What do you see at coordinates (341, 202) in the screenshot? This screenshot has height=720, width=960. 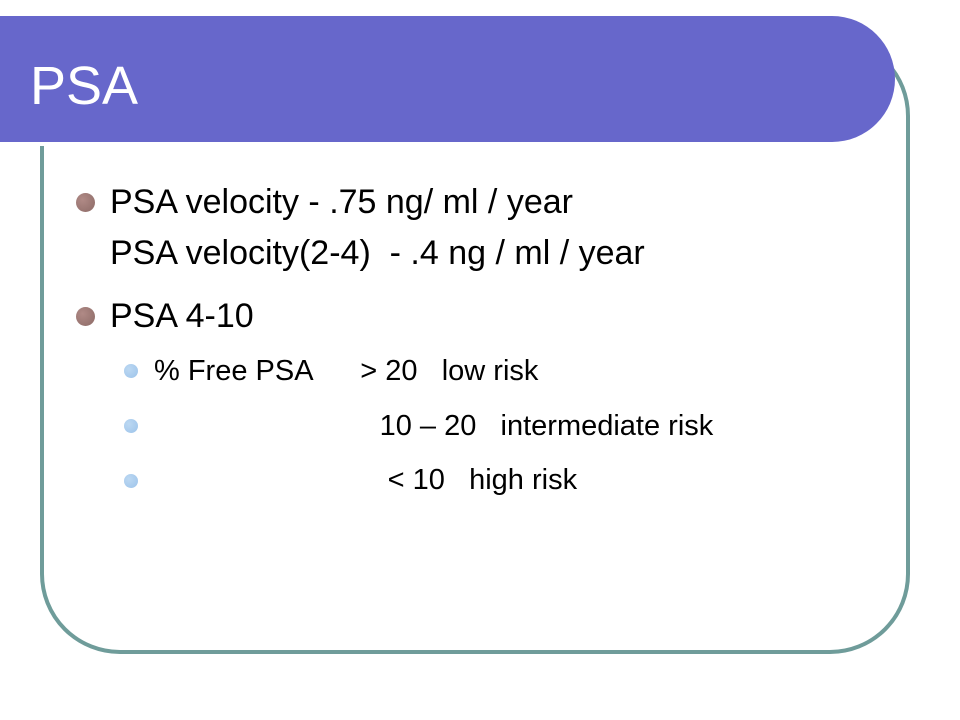 I see `bullet-psa-velocity: PSA velocity - .75 ng/ ml / year` at bounding box center [341, 202].